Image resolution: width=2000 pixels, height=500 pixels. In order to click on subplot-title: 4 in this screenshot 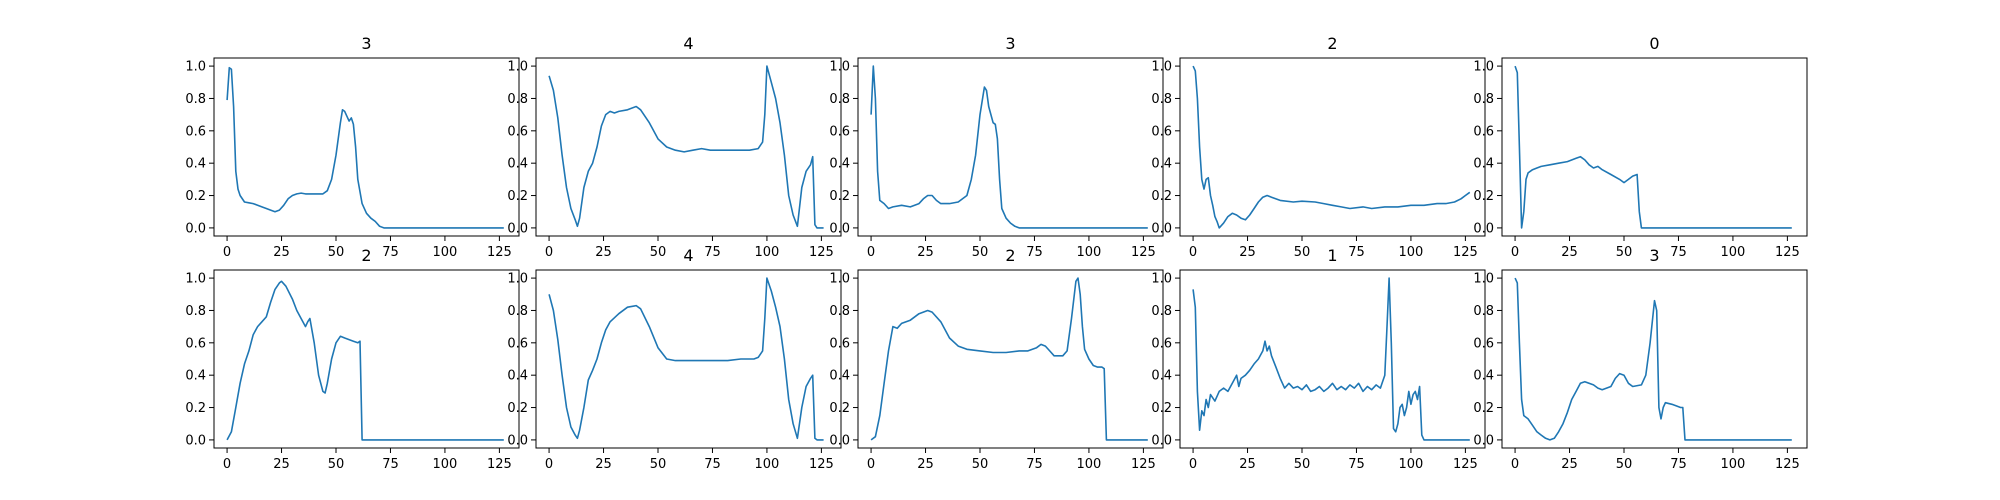, I will do `click(688, 255)`.